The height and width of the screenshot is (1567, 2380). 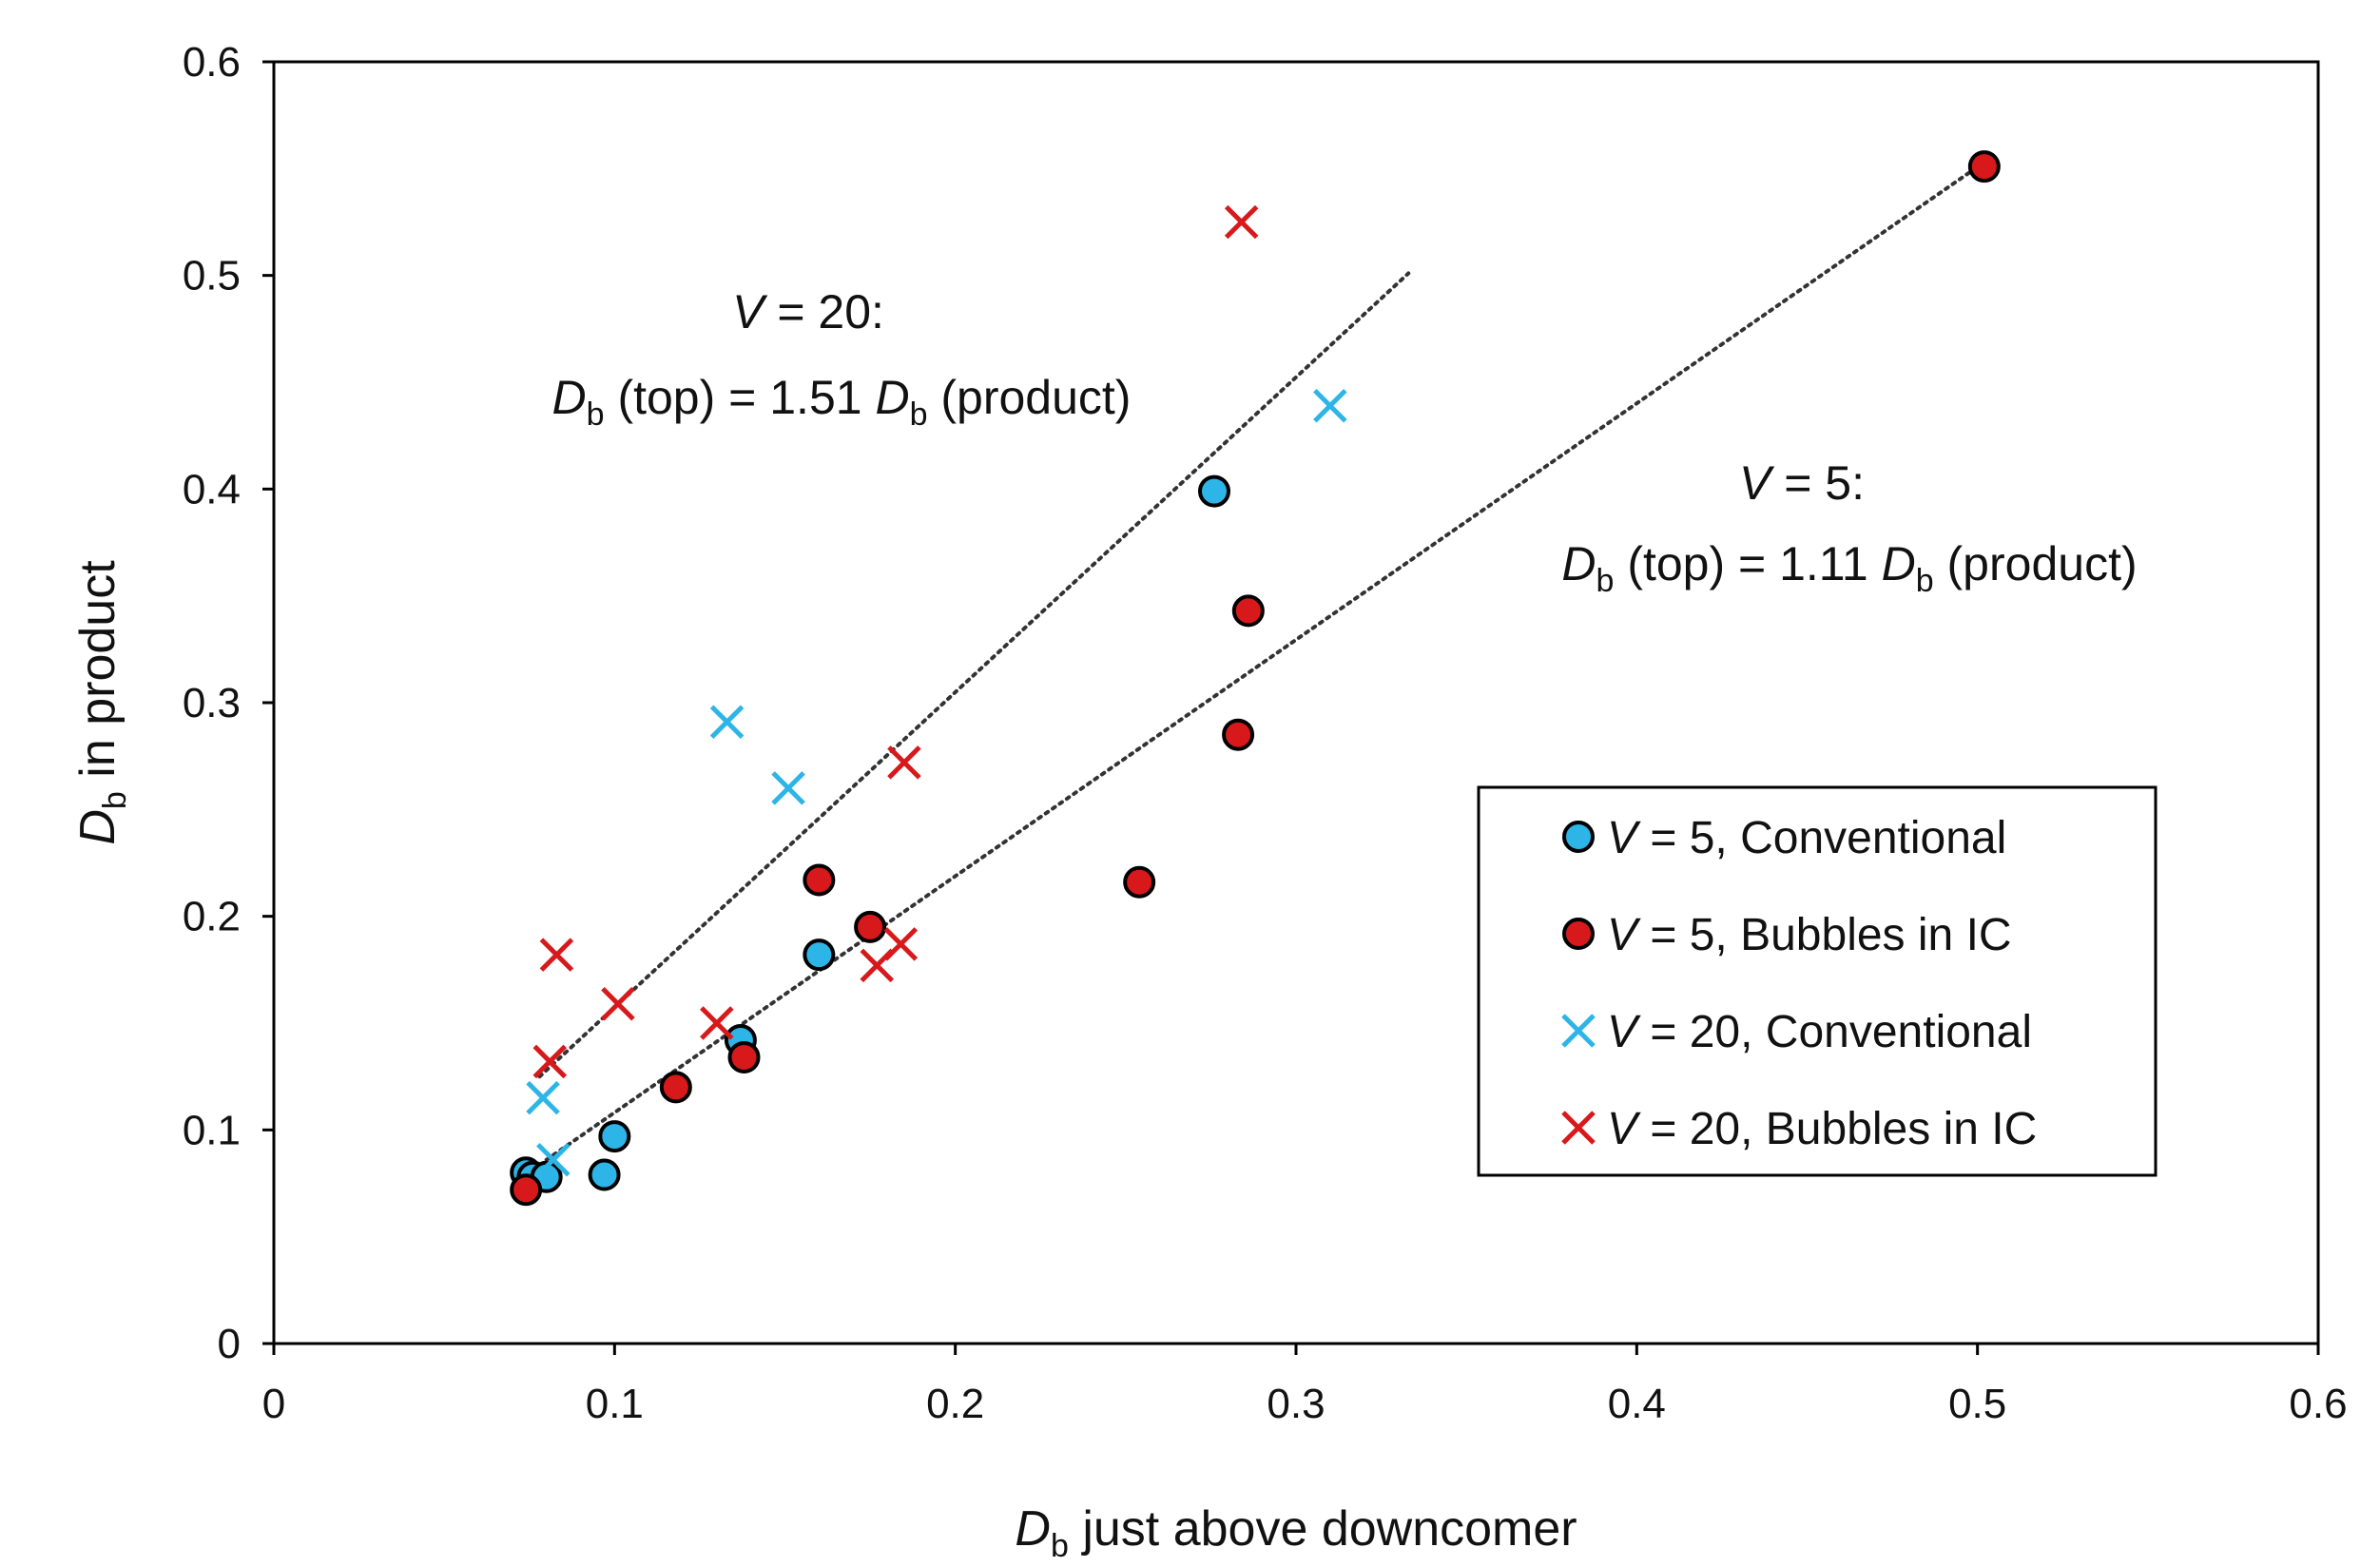 I want to click on y-tick-label: 0.2, so click(x=212, y=917).